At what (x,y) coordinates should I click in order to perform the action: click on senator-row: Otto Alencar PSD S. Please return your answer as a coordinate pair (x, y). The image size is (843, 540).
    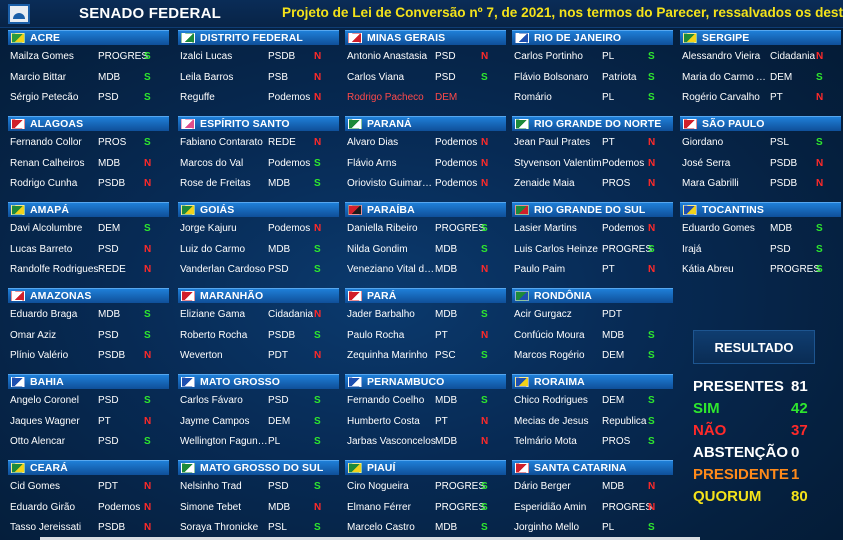
    Looking at the image, I should click on (88, 440).